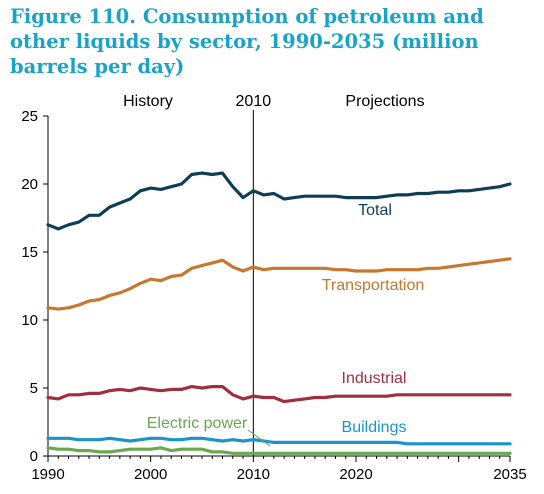 The width and height of the screenshot is (544, 494). I want to click on x-tick-label: 2010, so click(253, 474).